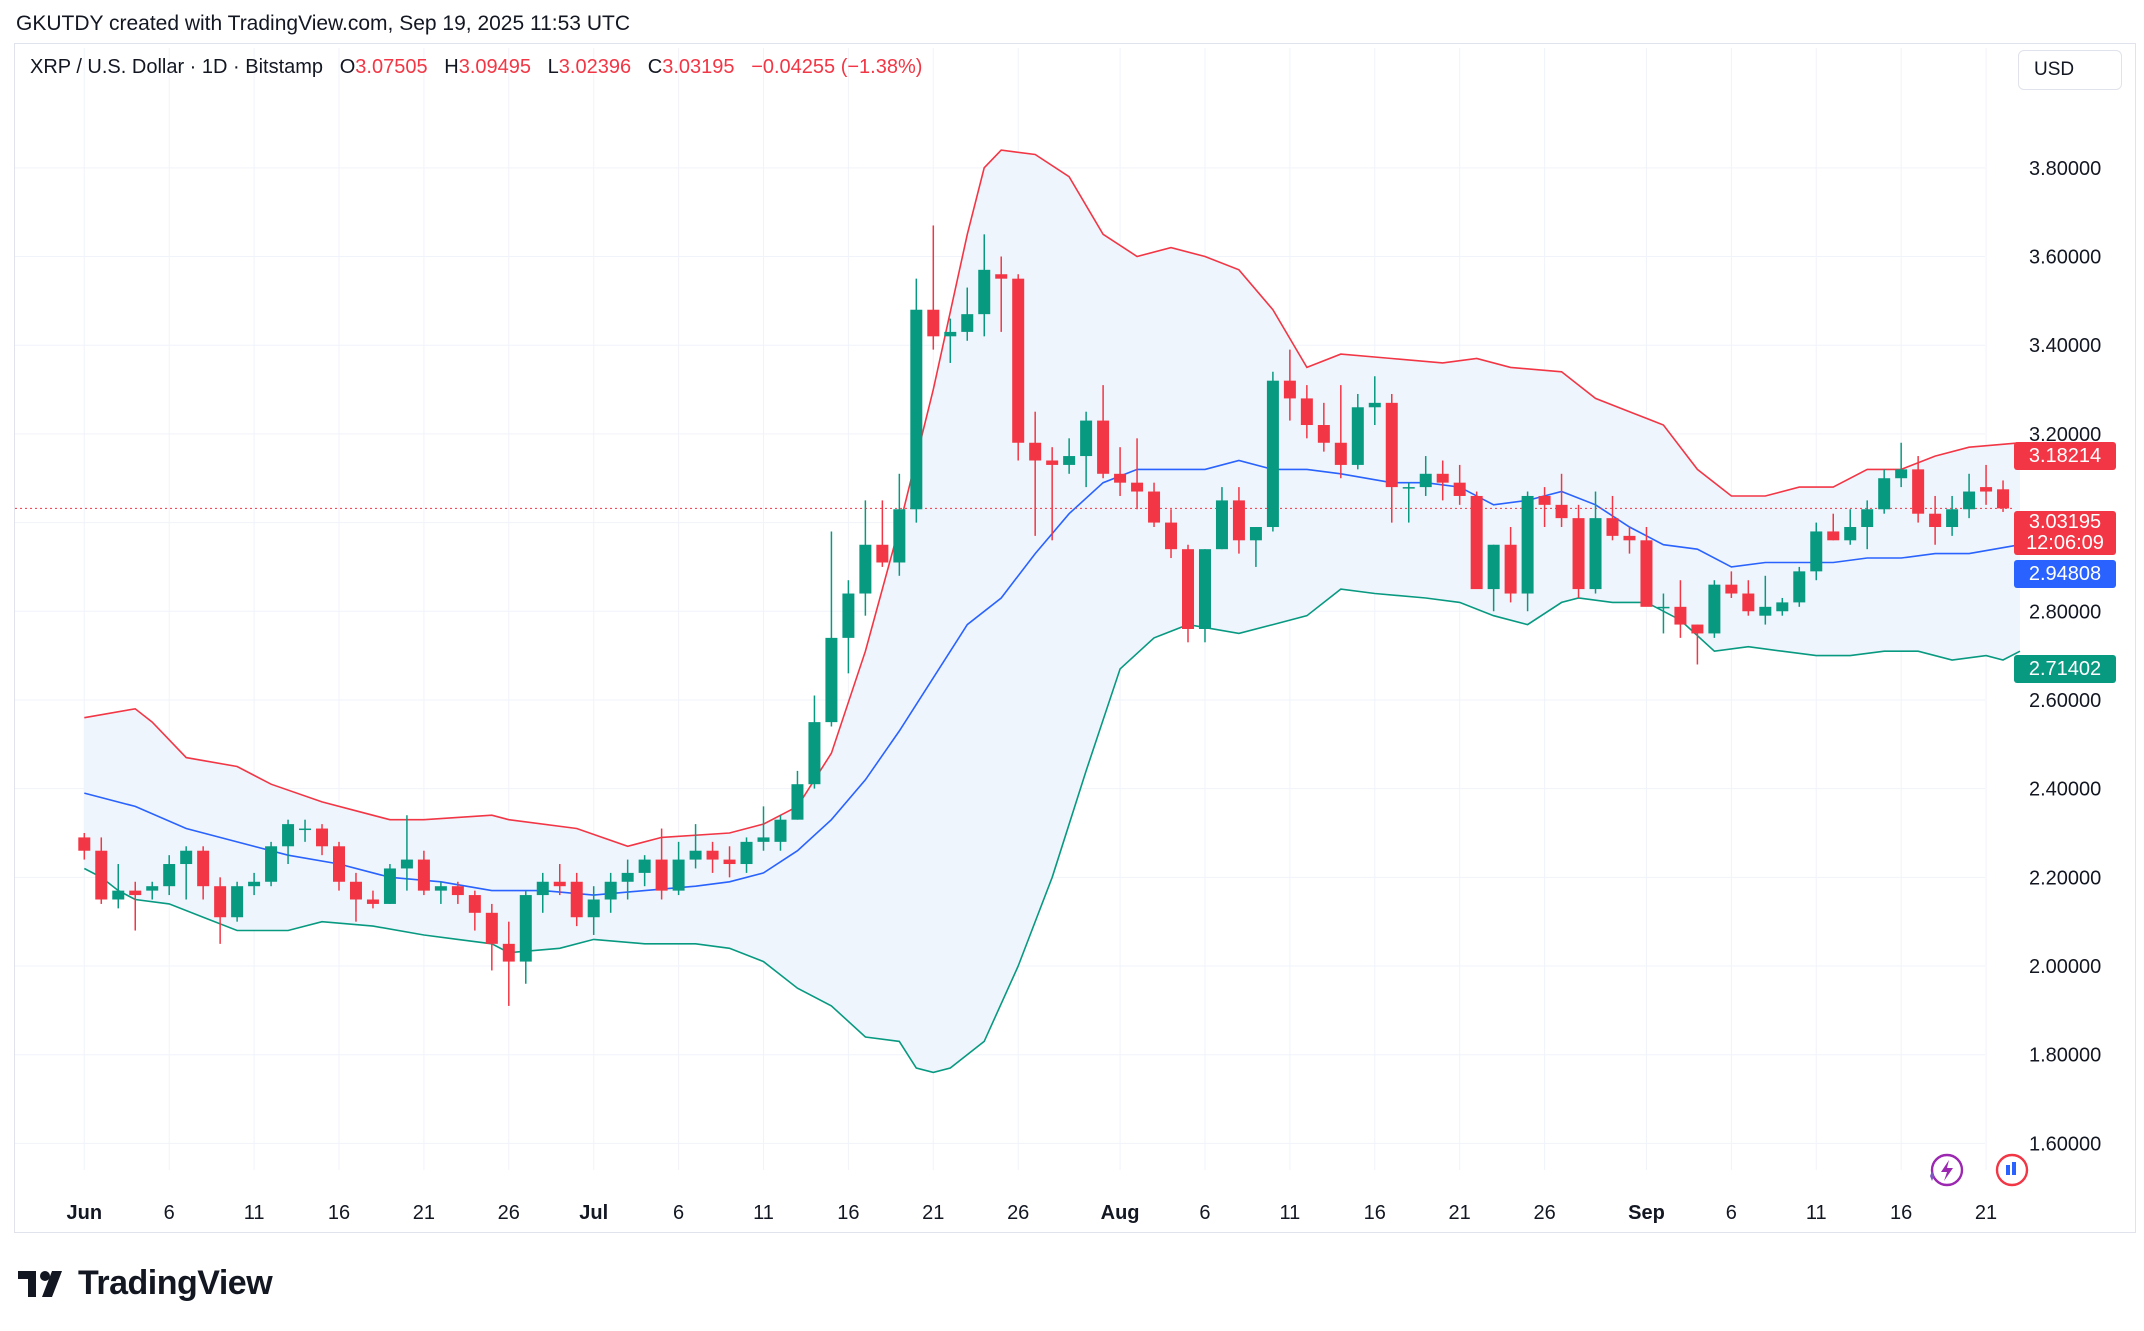 Image resolution: width=2144 pixels, height=1331 pixels. Describe the element at coordinates (2065, 169) in the screenshot. I see `price-axis-label: 3.80000` at that location.